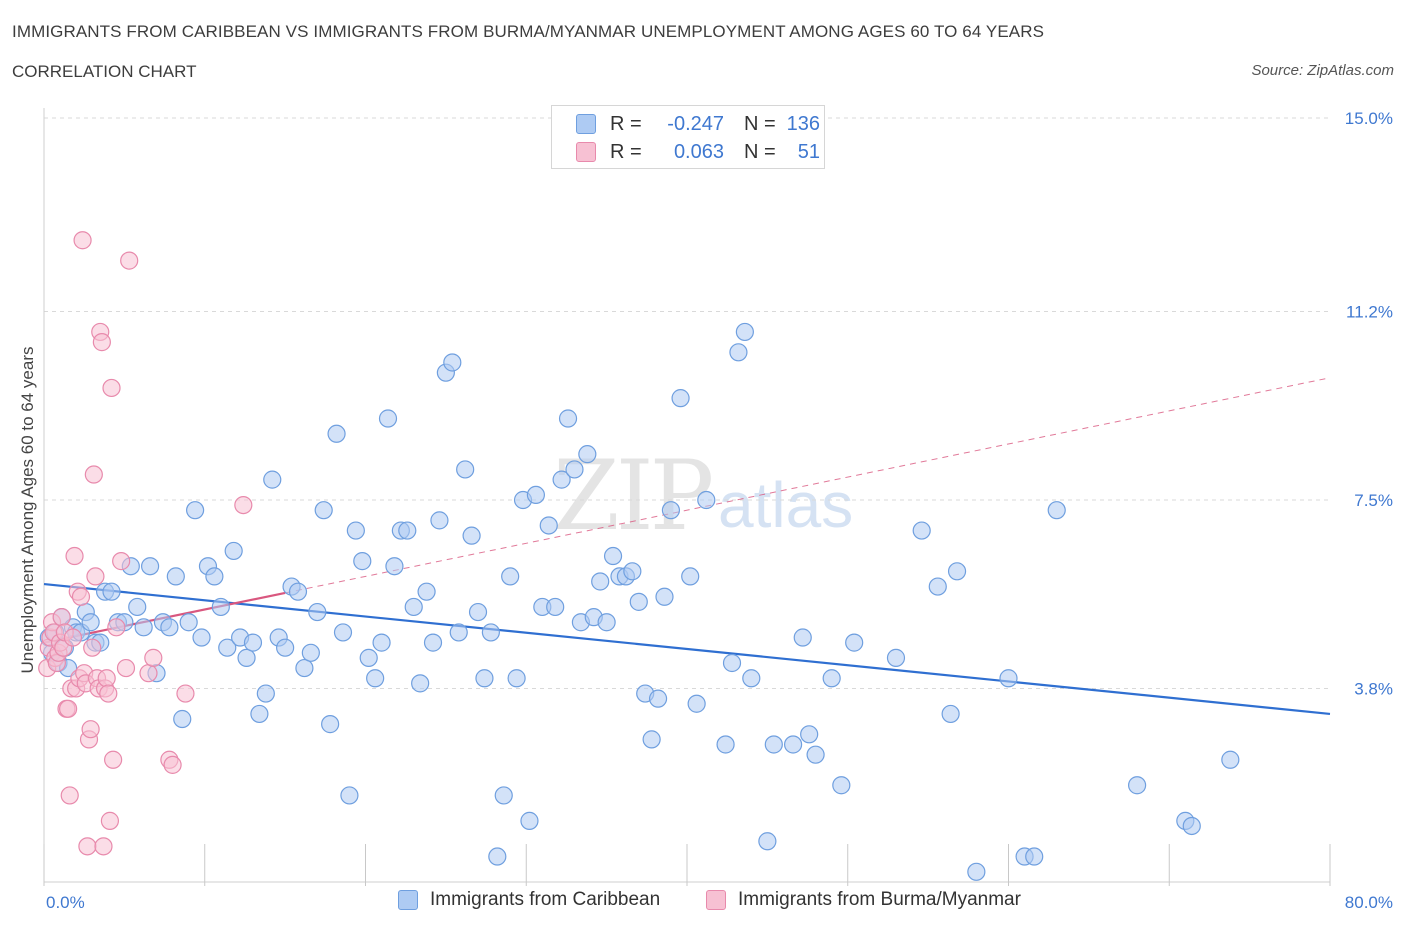 This screenshot has height=930, width=1406. Describe the element at coordinates (803, 123) in the screenshot. I see `legend-n-value: 136` at that location.